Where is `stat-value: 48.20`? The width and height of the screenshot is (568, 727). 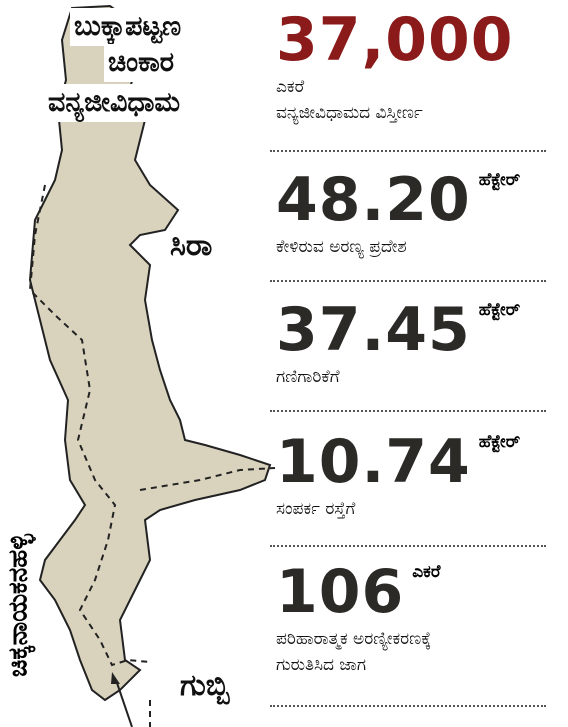
stat-value: 48.20 is located at coordinates (373, 200).